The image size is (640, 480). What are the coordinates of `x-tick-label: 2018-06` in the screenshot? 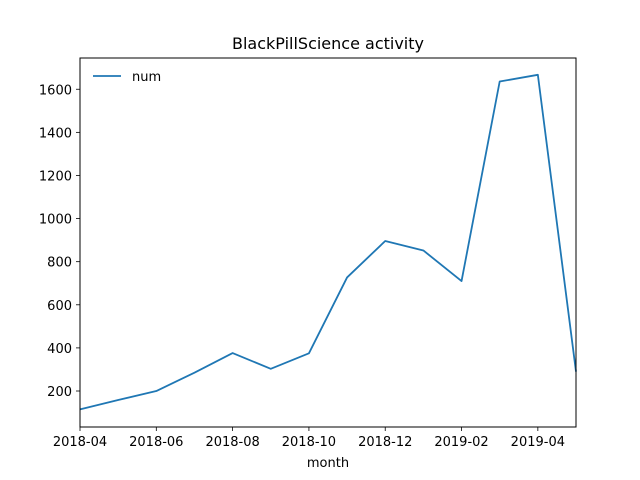 It's located at (156, 442).